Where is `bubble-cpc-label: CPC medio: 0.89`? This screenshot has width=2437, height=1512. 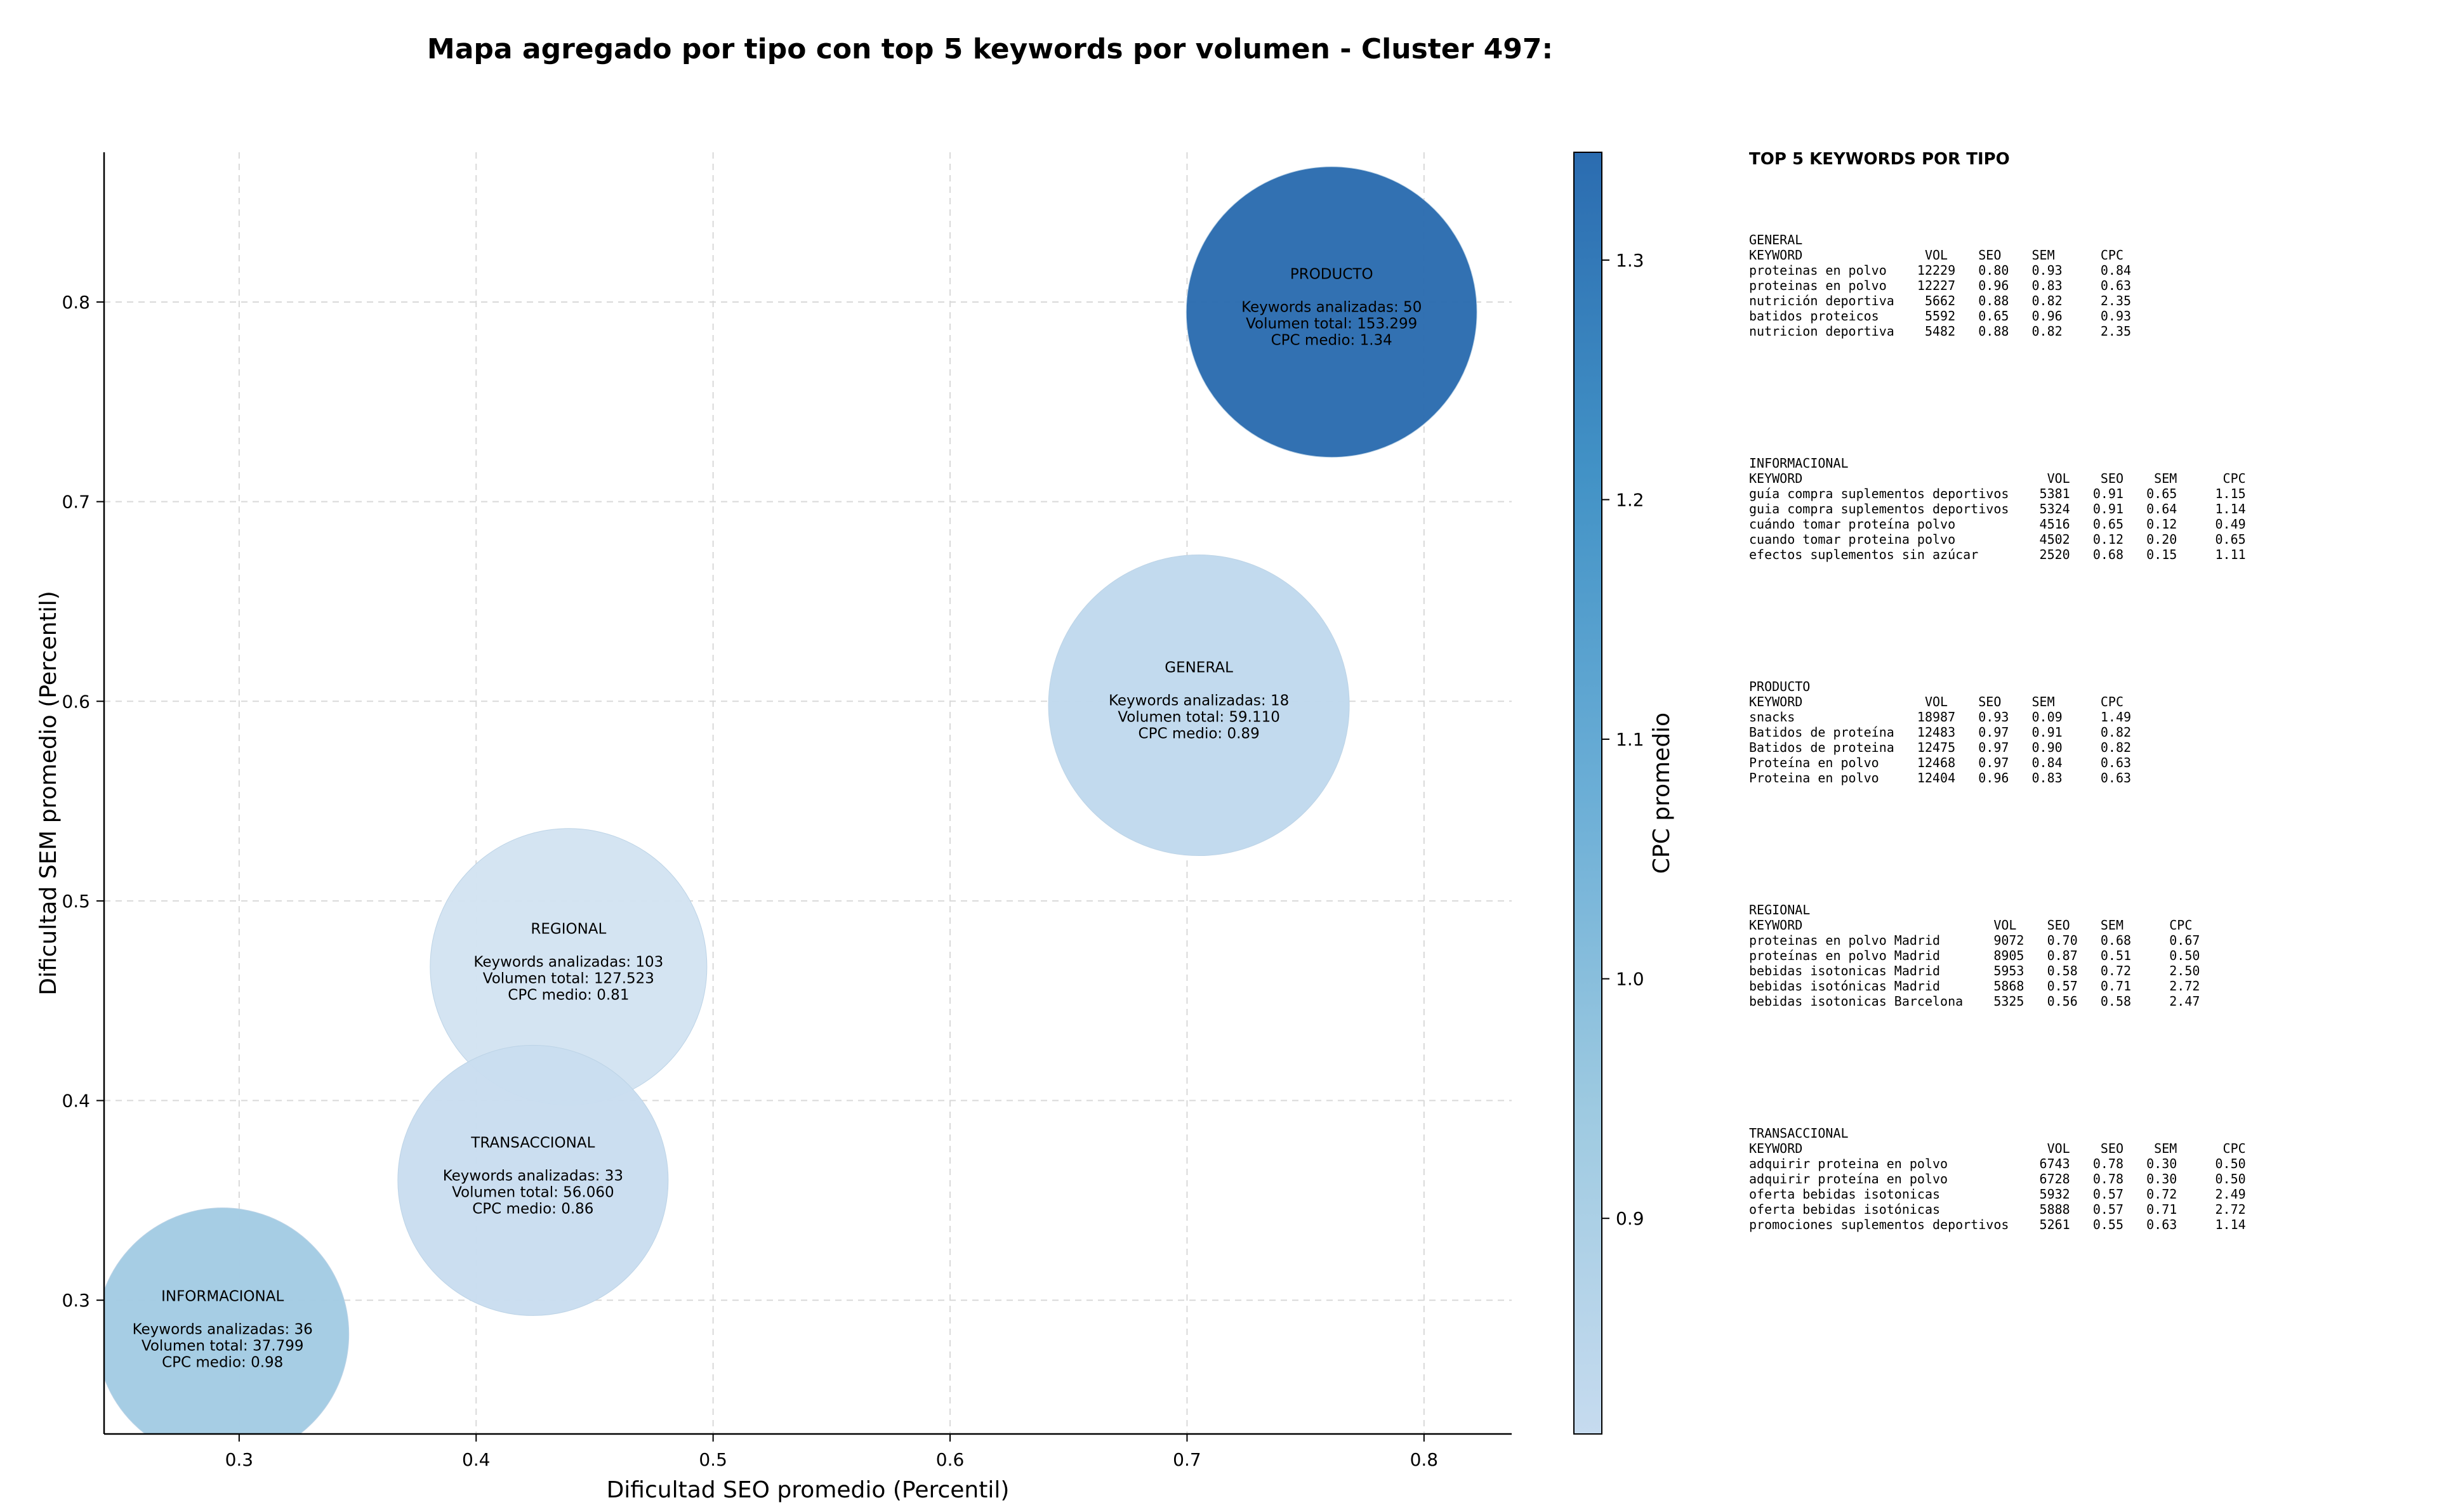
bubble-cpc-label: CPC medio: 0.89 is located at coordinates (1199, 734).